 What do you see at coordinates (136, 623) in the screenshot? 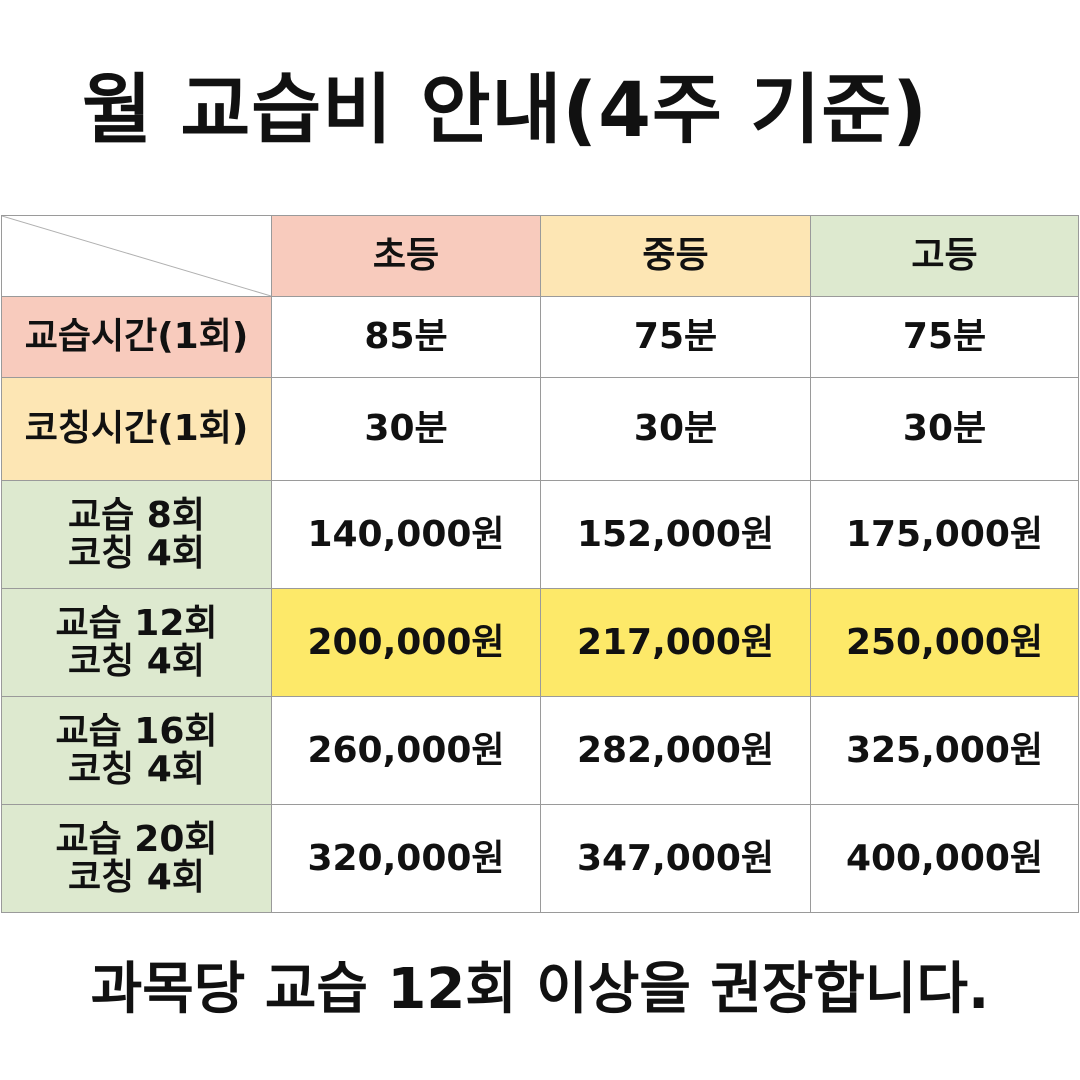
I see `plan-lesson-count: 교습 12회` at bounding box center [136, 623].